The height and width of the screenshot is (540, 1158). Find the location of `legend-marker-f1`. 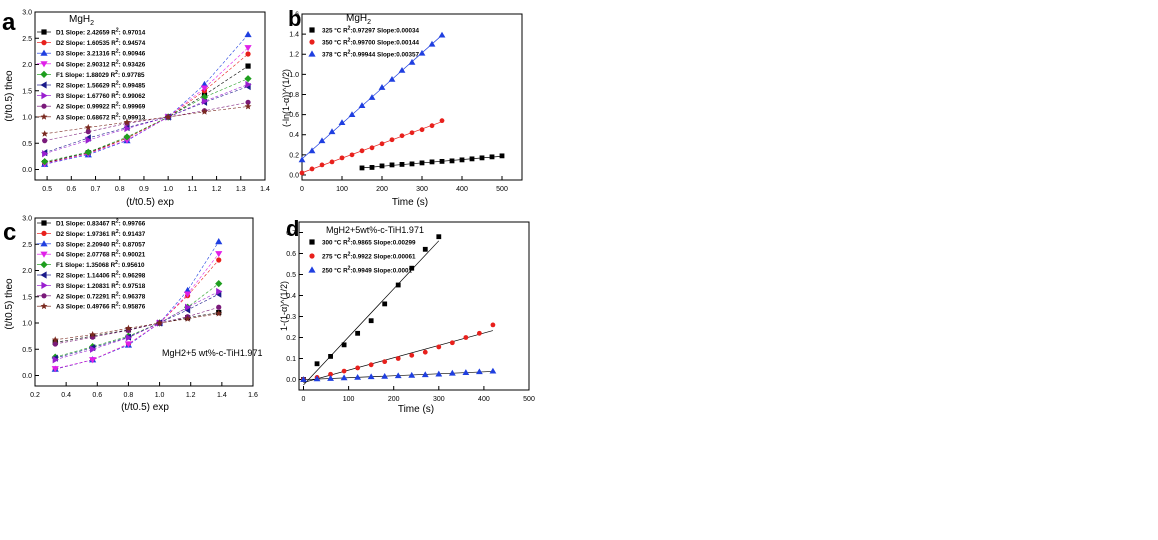

legend-marker-f1 is located at coordinates (44, 265).